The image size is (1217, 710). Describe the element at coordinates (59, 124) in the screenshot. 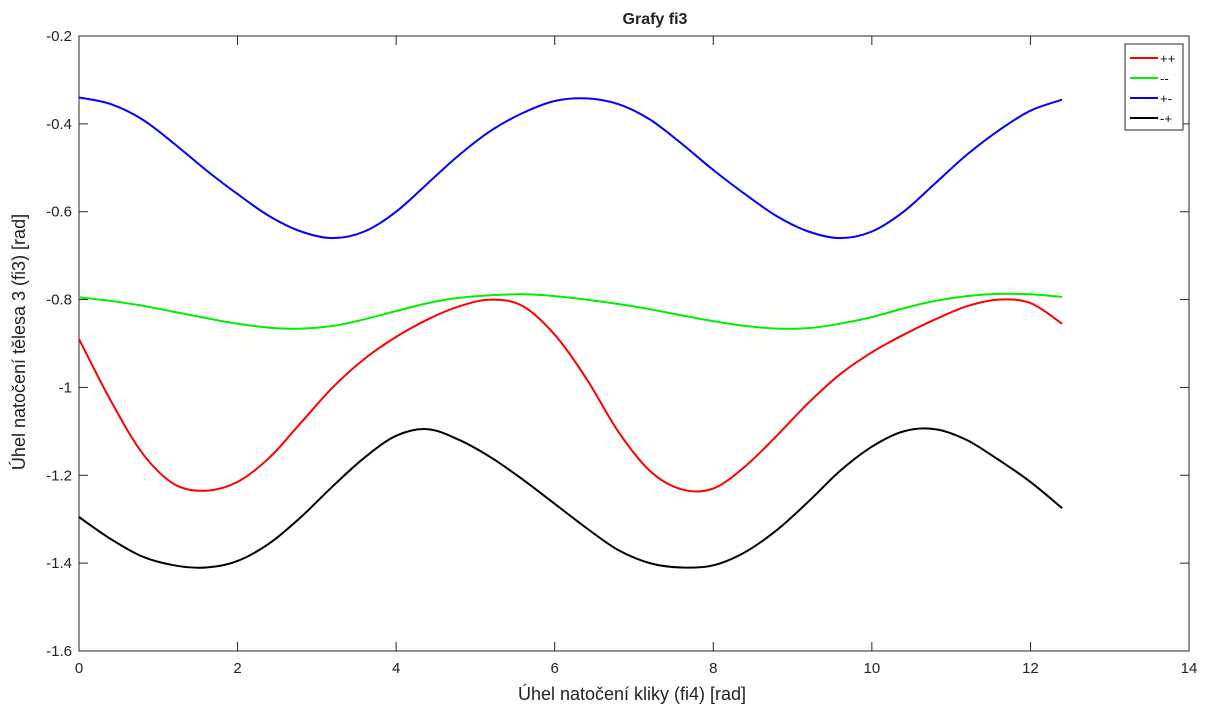

I see `y-tick-label: -0.4` at that location.